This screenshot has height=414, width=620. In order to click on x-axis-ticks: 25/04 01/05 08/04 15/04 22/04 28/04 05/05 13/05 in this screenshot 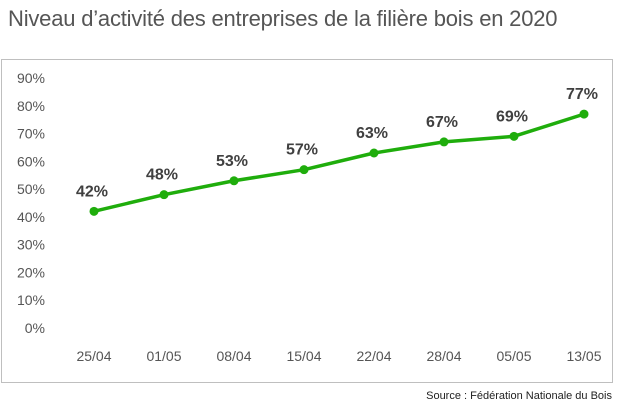, I will do `click(338, 356)`.